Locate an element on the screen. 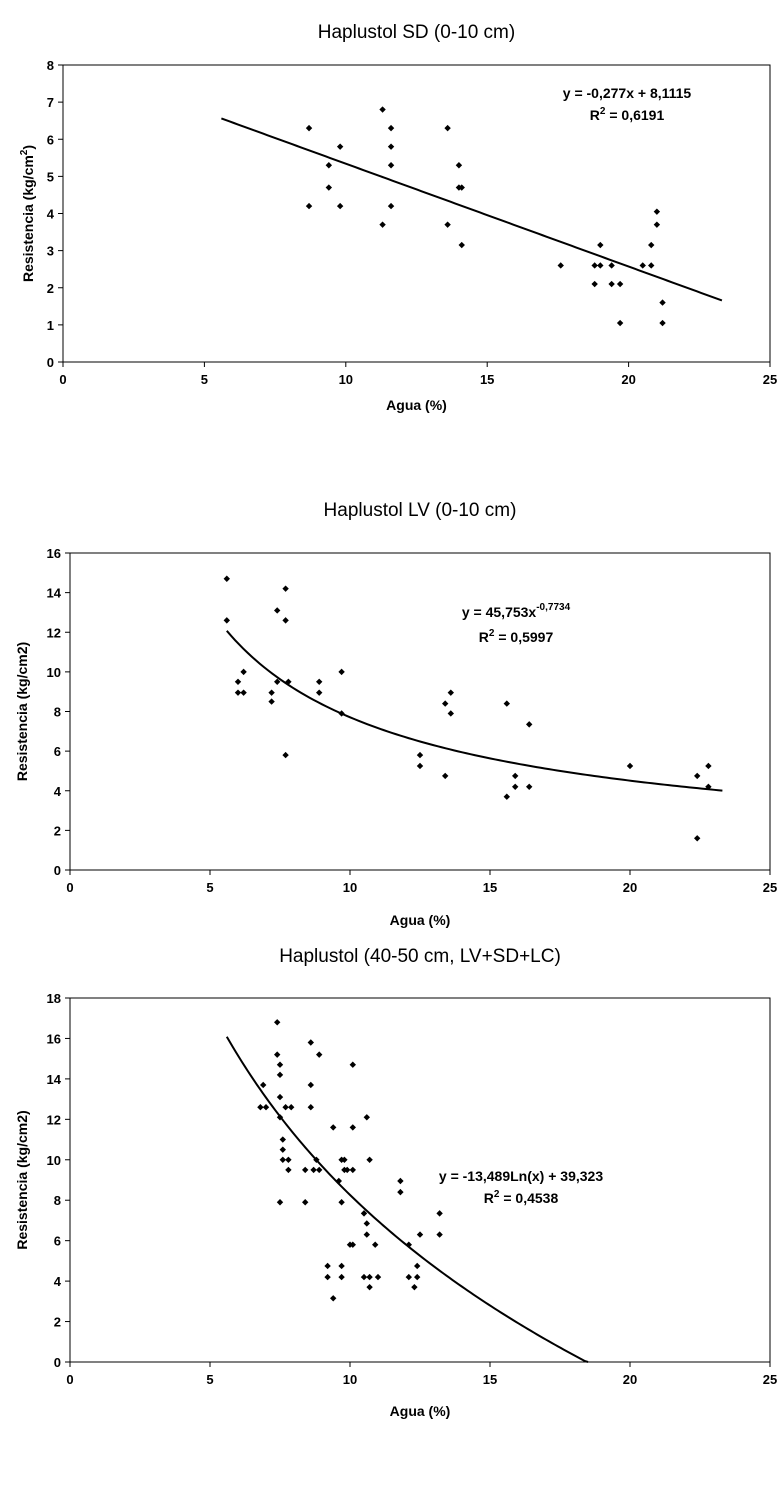 This screenshot has height=1491, width=784. x-tick-label: 10 is located at coordinates (350, 887).